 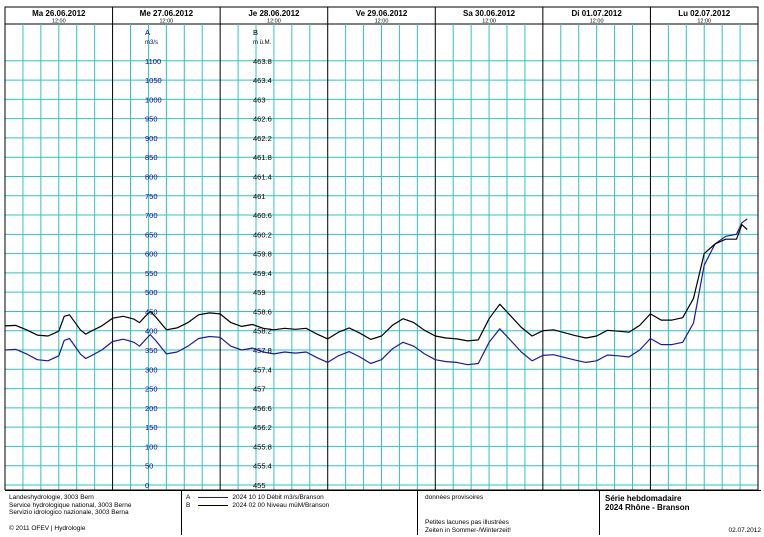 I want to click on axis-b-tick-label: 459, so click(x=259, y=292).